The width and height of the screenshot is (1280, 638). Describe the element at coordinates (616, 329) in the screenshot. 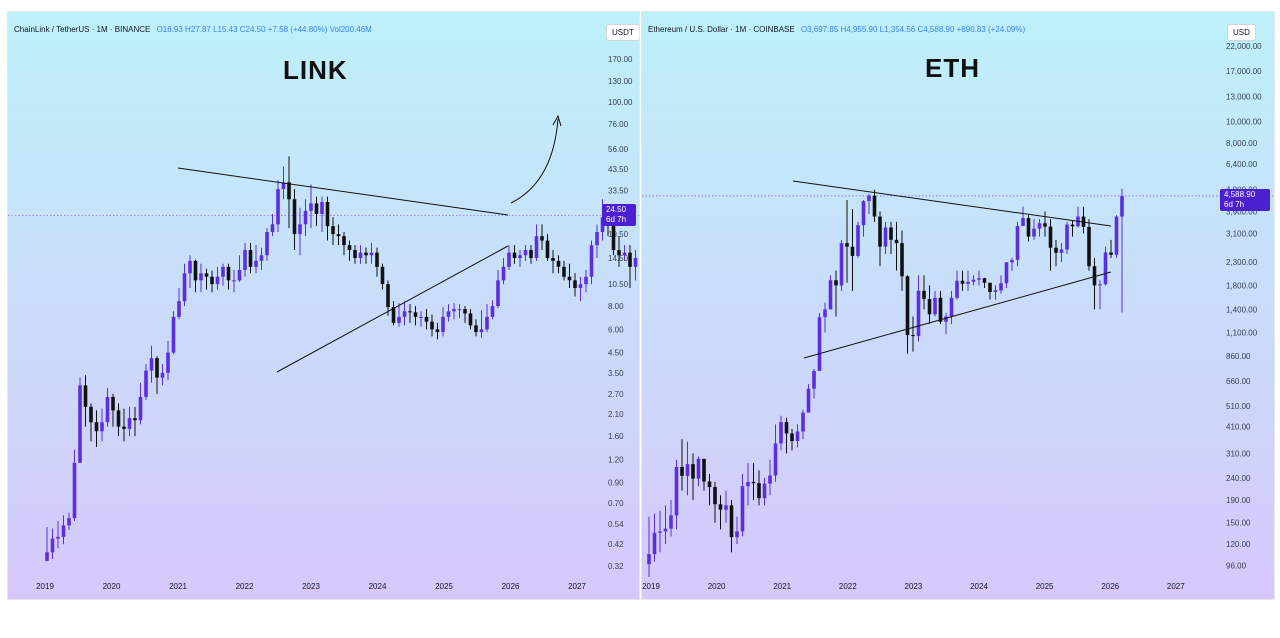

I see `link-y-tick-label: 6.00` at that location.